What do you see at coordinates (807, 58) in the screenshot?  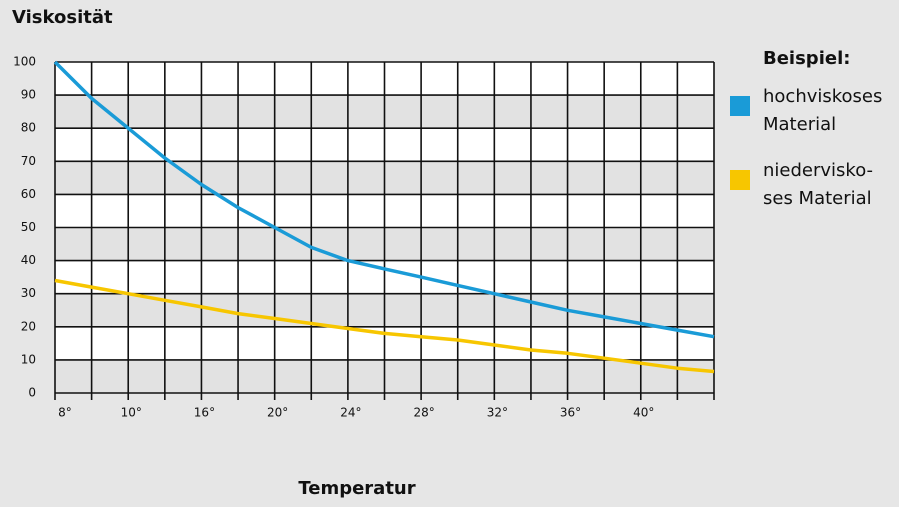 I see `legend-title: Beispiel:` at bounding box center [807, 58].